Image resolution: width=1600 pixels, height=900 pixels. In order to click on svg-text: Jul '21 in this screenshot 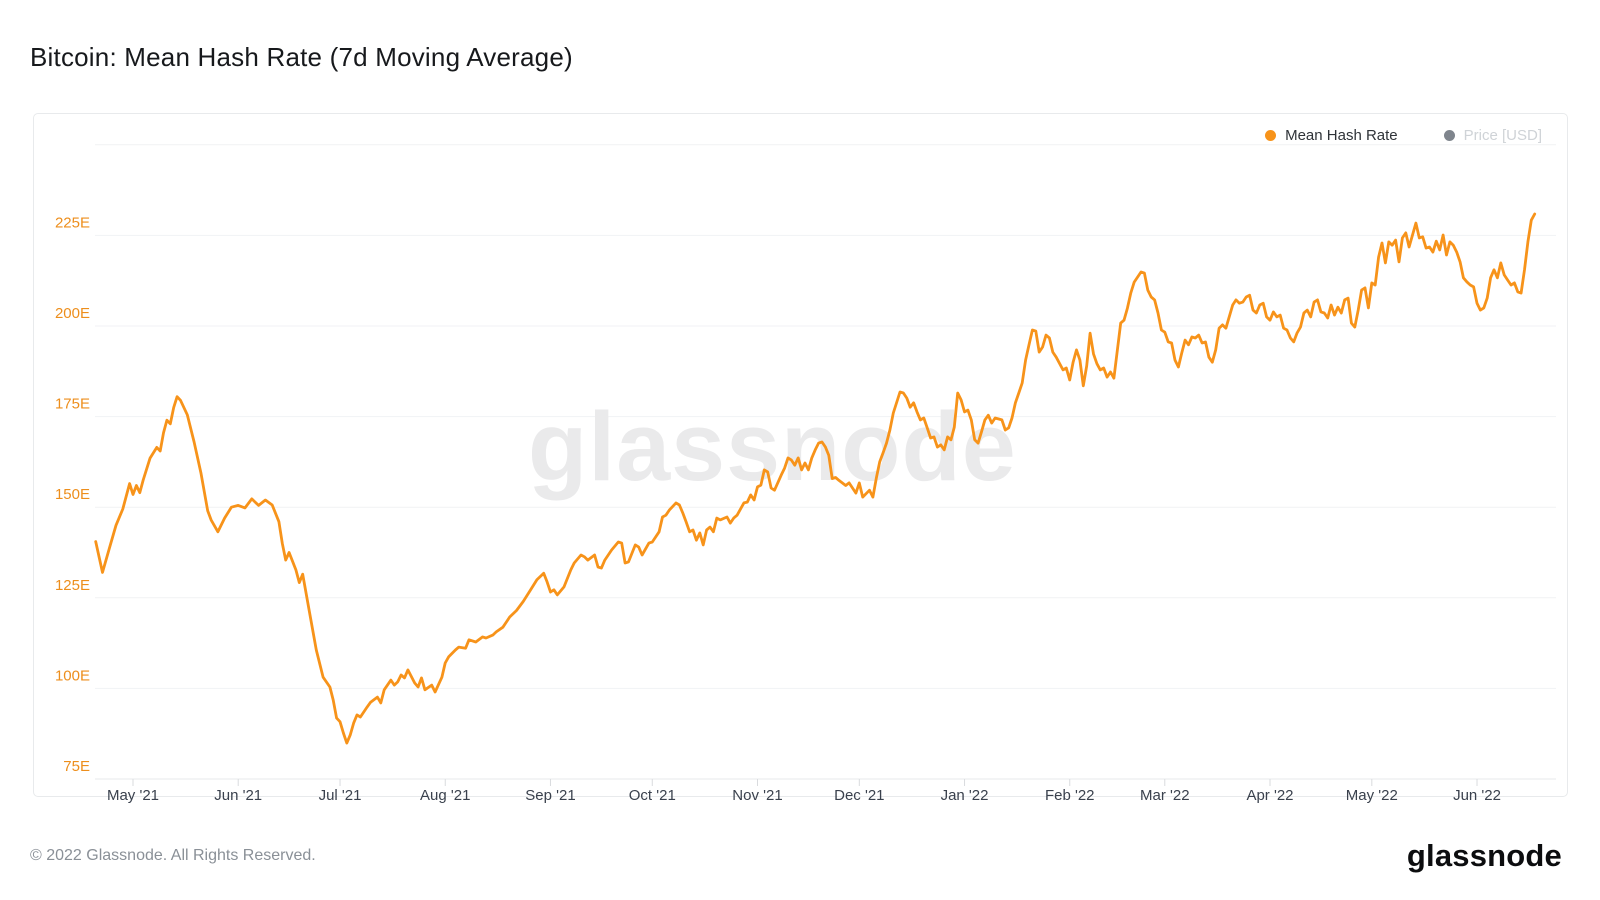, I will do `click(340, 795)`.